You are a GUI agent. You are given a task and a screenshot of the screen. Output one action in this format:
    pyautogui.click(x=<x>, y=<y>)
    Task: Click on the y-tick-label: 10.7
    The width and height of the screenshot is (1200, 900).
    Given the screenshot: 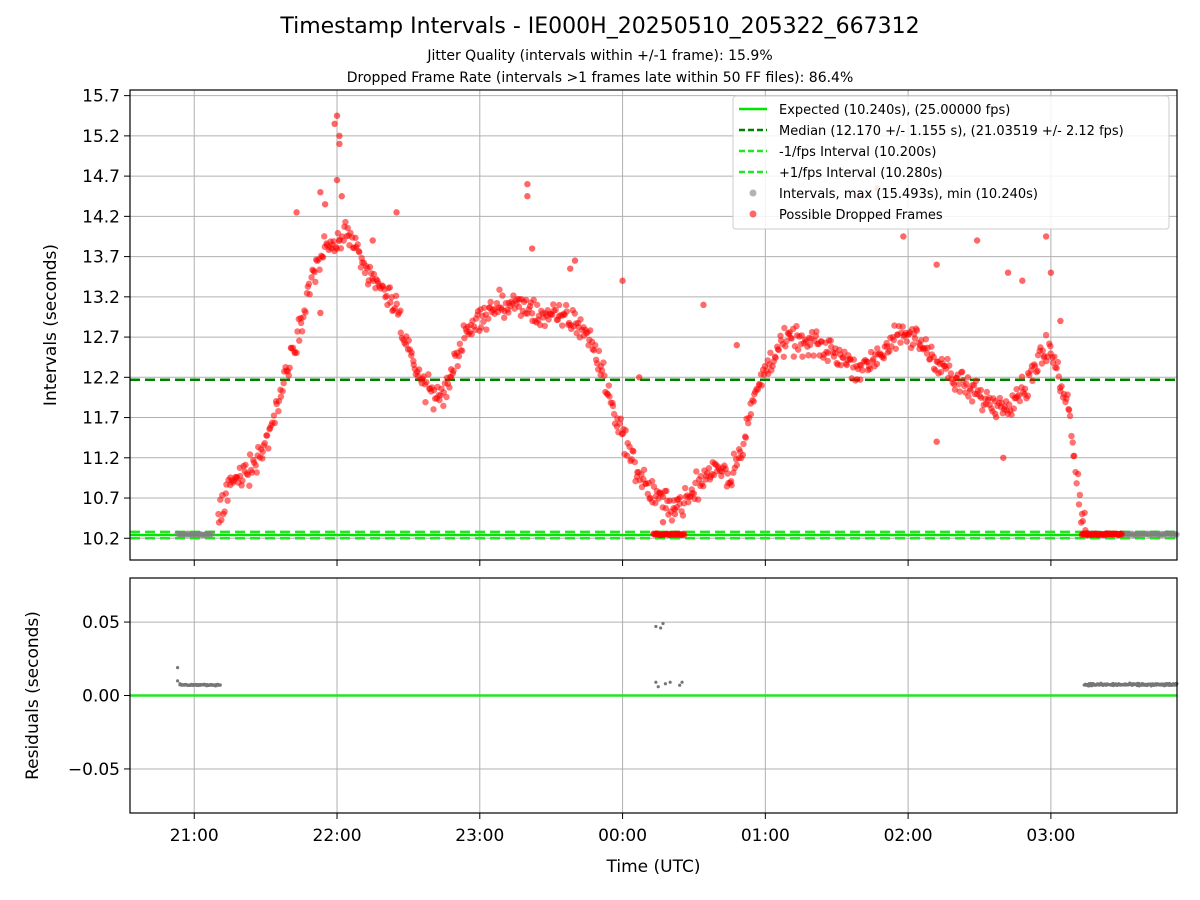 What is the action you would take?
    pyautogui.click(x=101, y=499)
    